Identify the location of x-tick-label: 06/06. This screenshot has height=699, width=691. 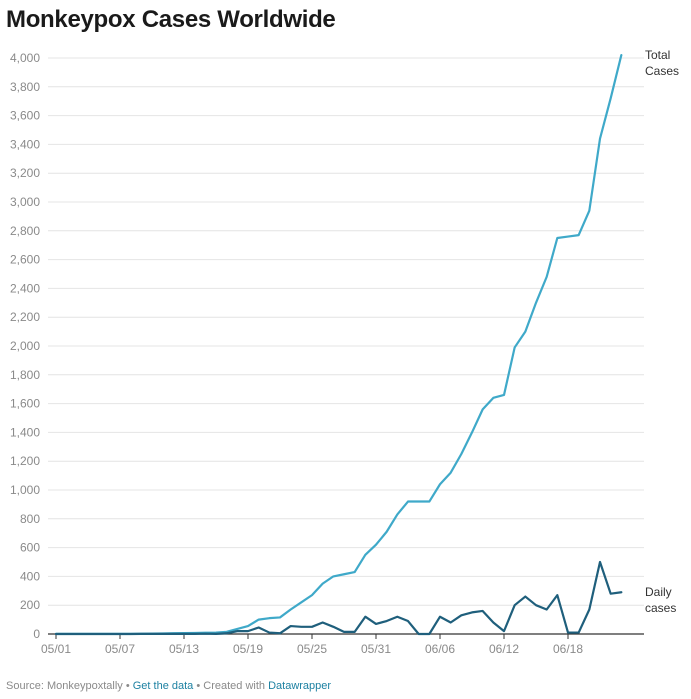
(440, 649).